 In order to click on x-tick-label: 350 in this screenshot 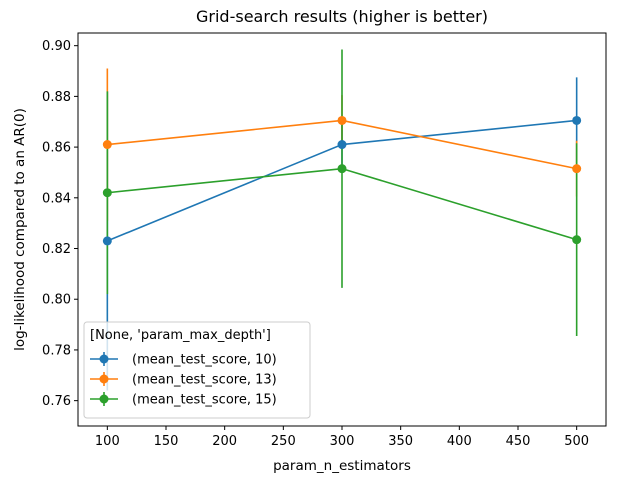, I will do `click(400, 441)`.